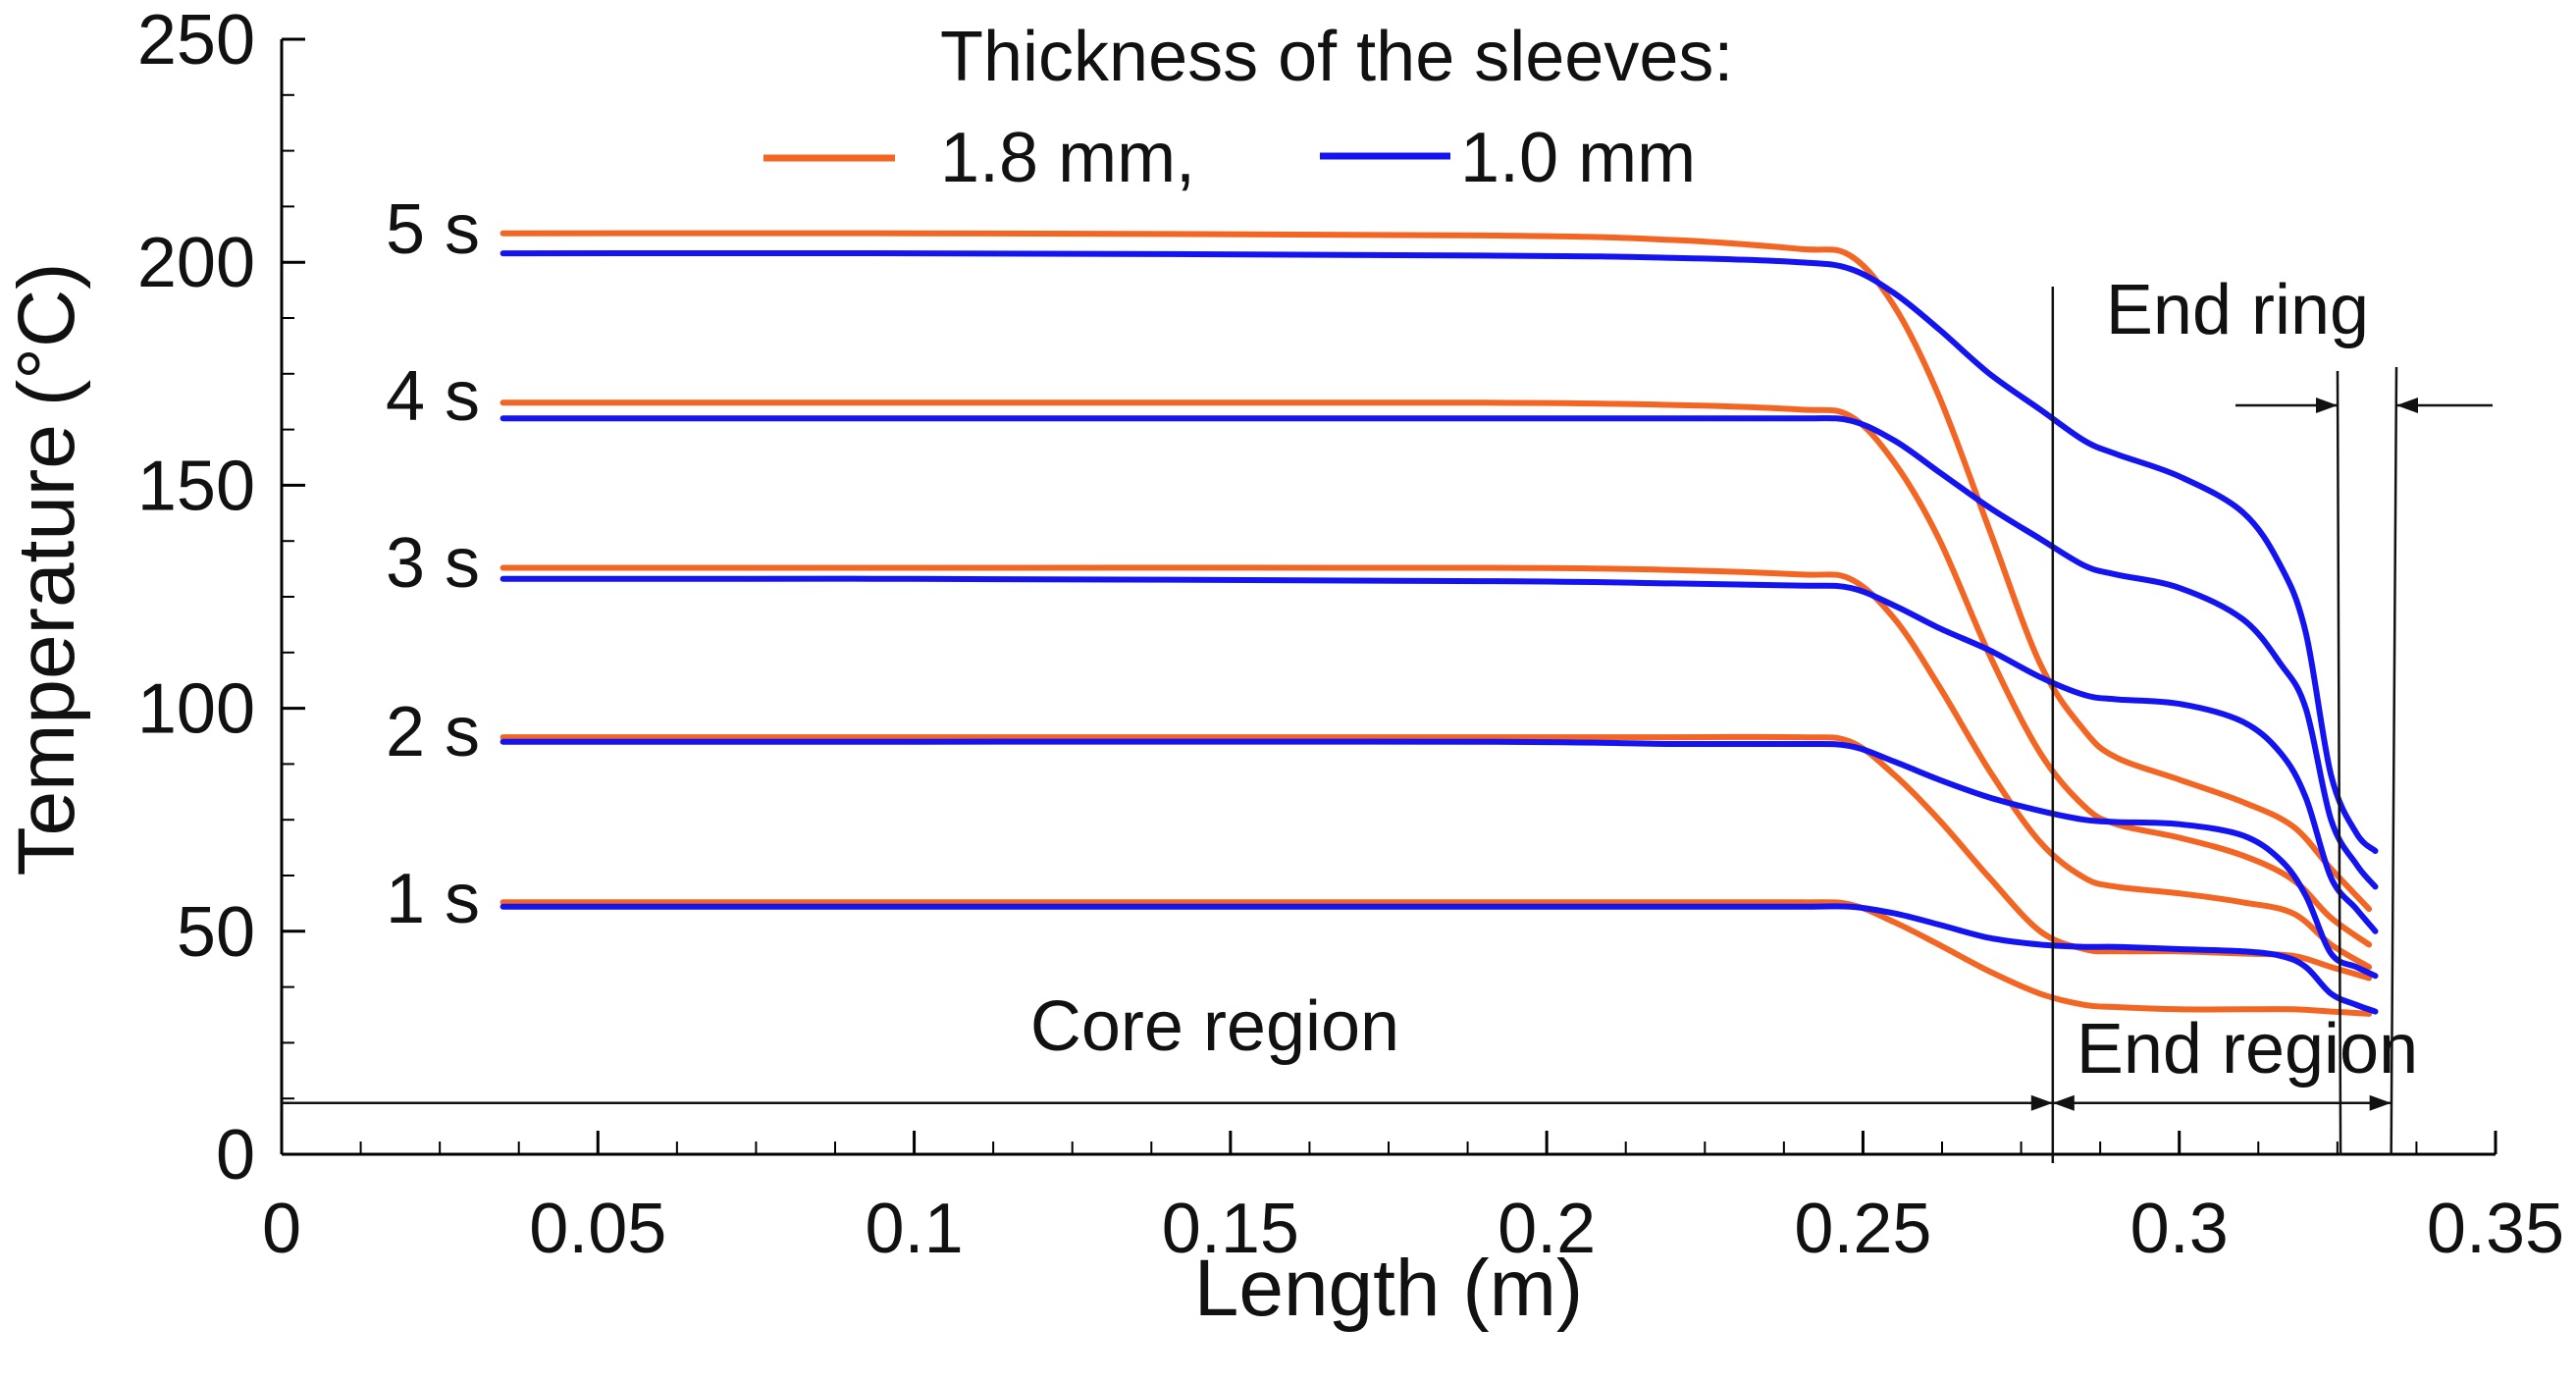 The width and height of the screenshot is (2576, 1381). I want to click on core-region-arrowhead, so click(2041, 1103).